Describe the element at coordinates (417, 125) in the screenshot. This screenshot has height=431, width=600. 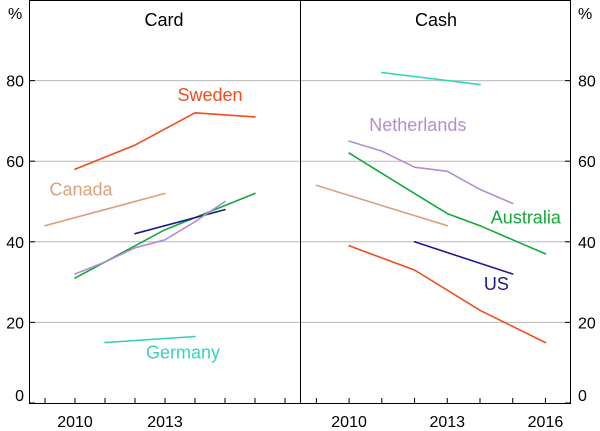
I see `series-label-cash-netherlands: Netherlands` at that location.